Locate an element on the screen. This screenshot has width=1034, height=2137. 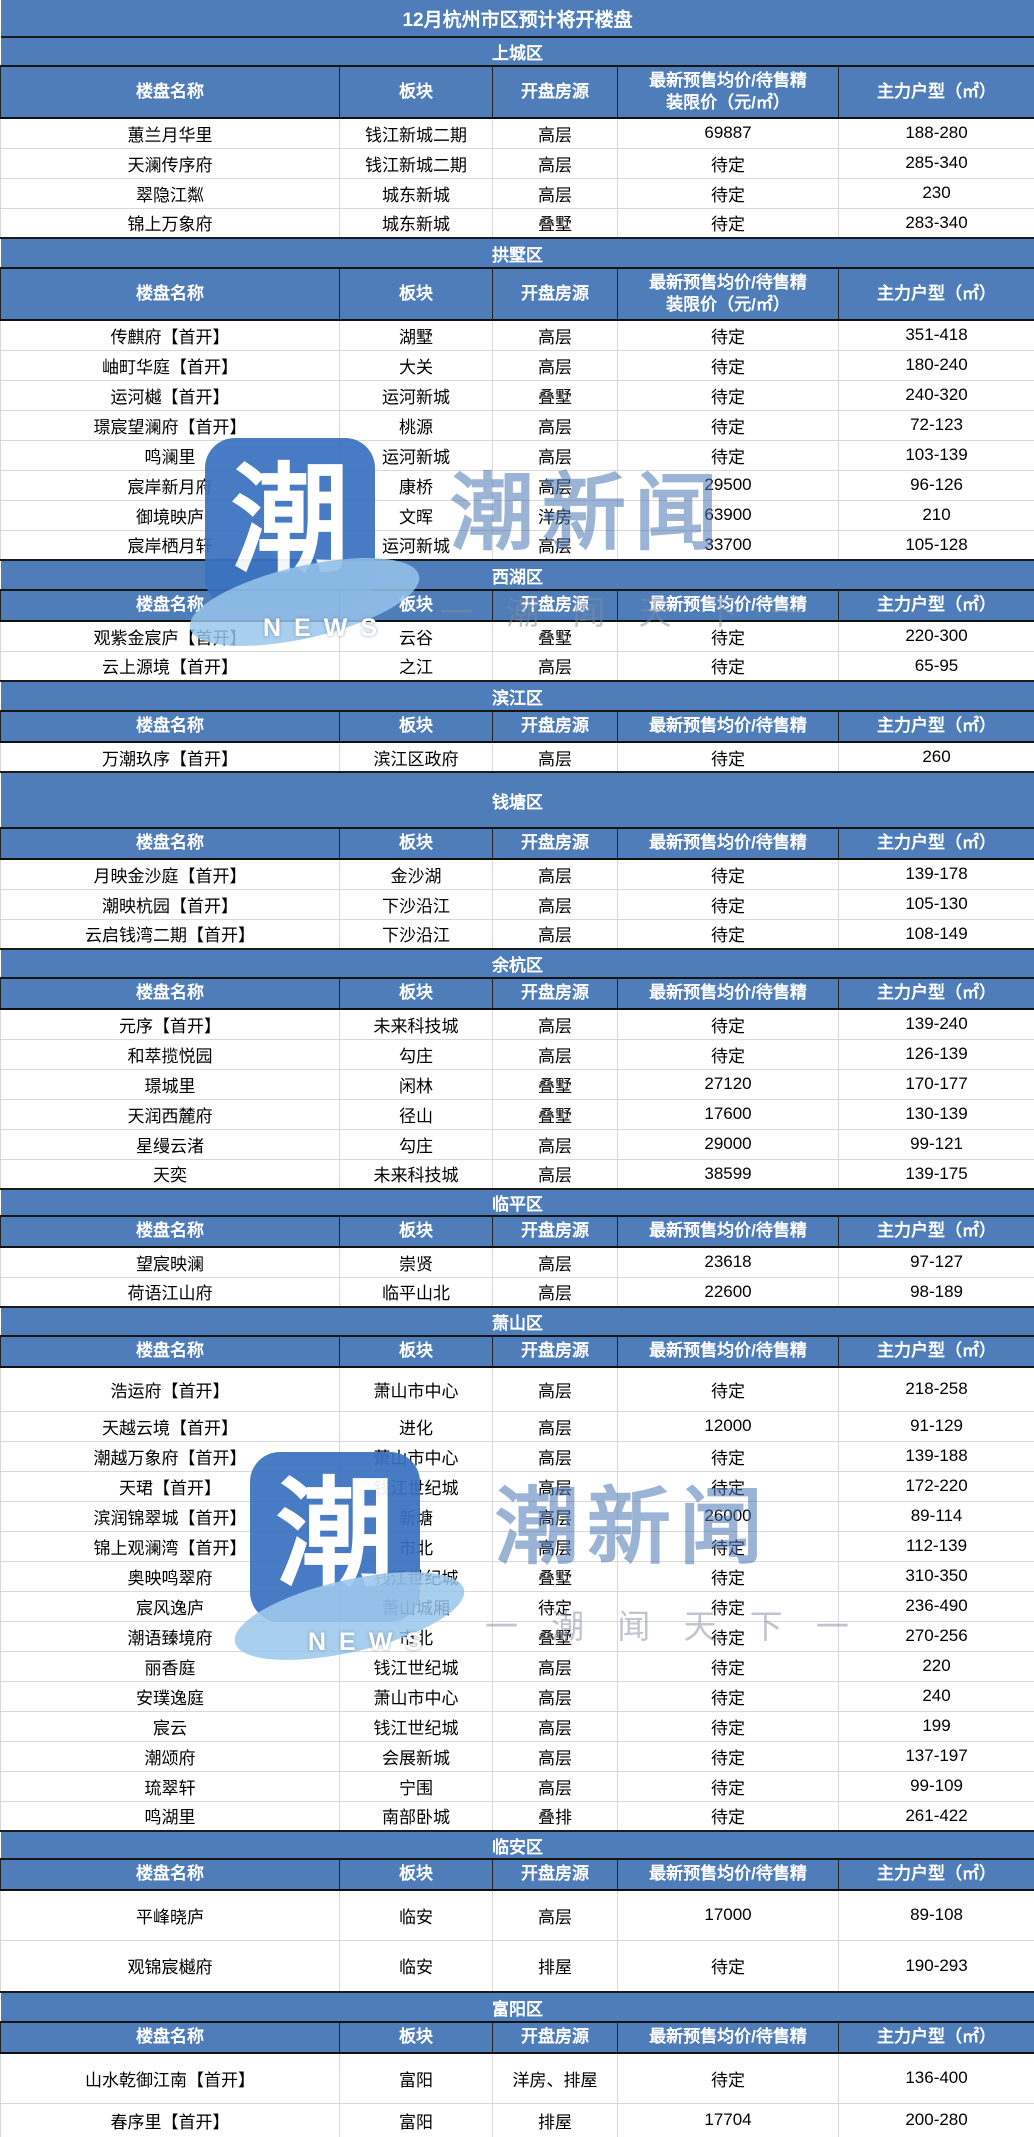
table-row: 宸云 钱江世纪城 高层 待定 199 is located at coordinates (517, 1726).